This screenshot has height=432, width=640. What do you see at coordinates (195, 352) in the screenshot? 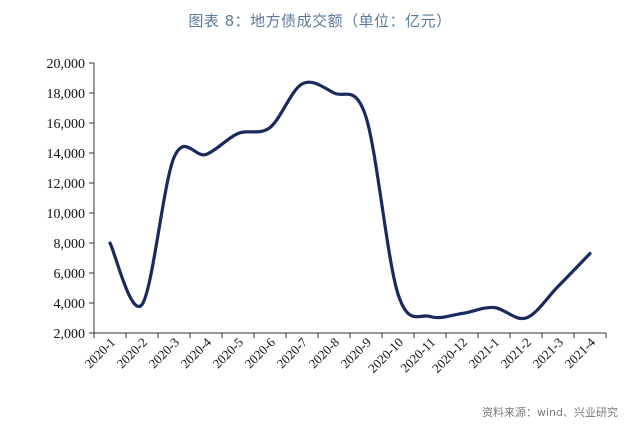
I see `x-tick-label: 2020-4` at bounding box center [195, 352].